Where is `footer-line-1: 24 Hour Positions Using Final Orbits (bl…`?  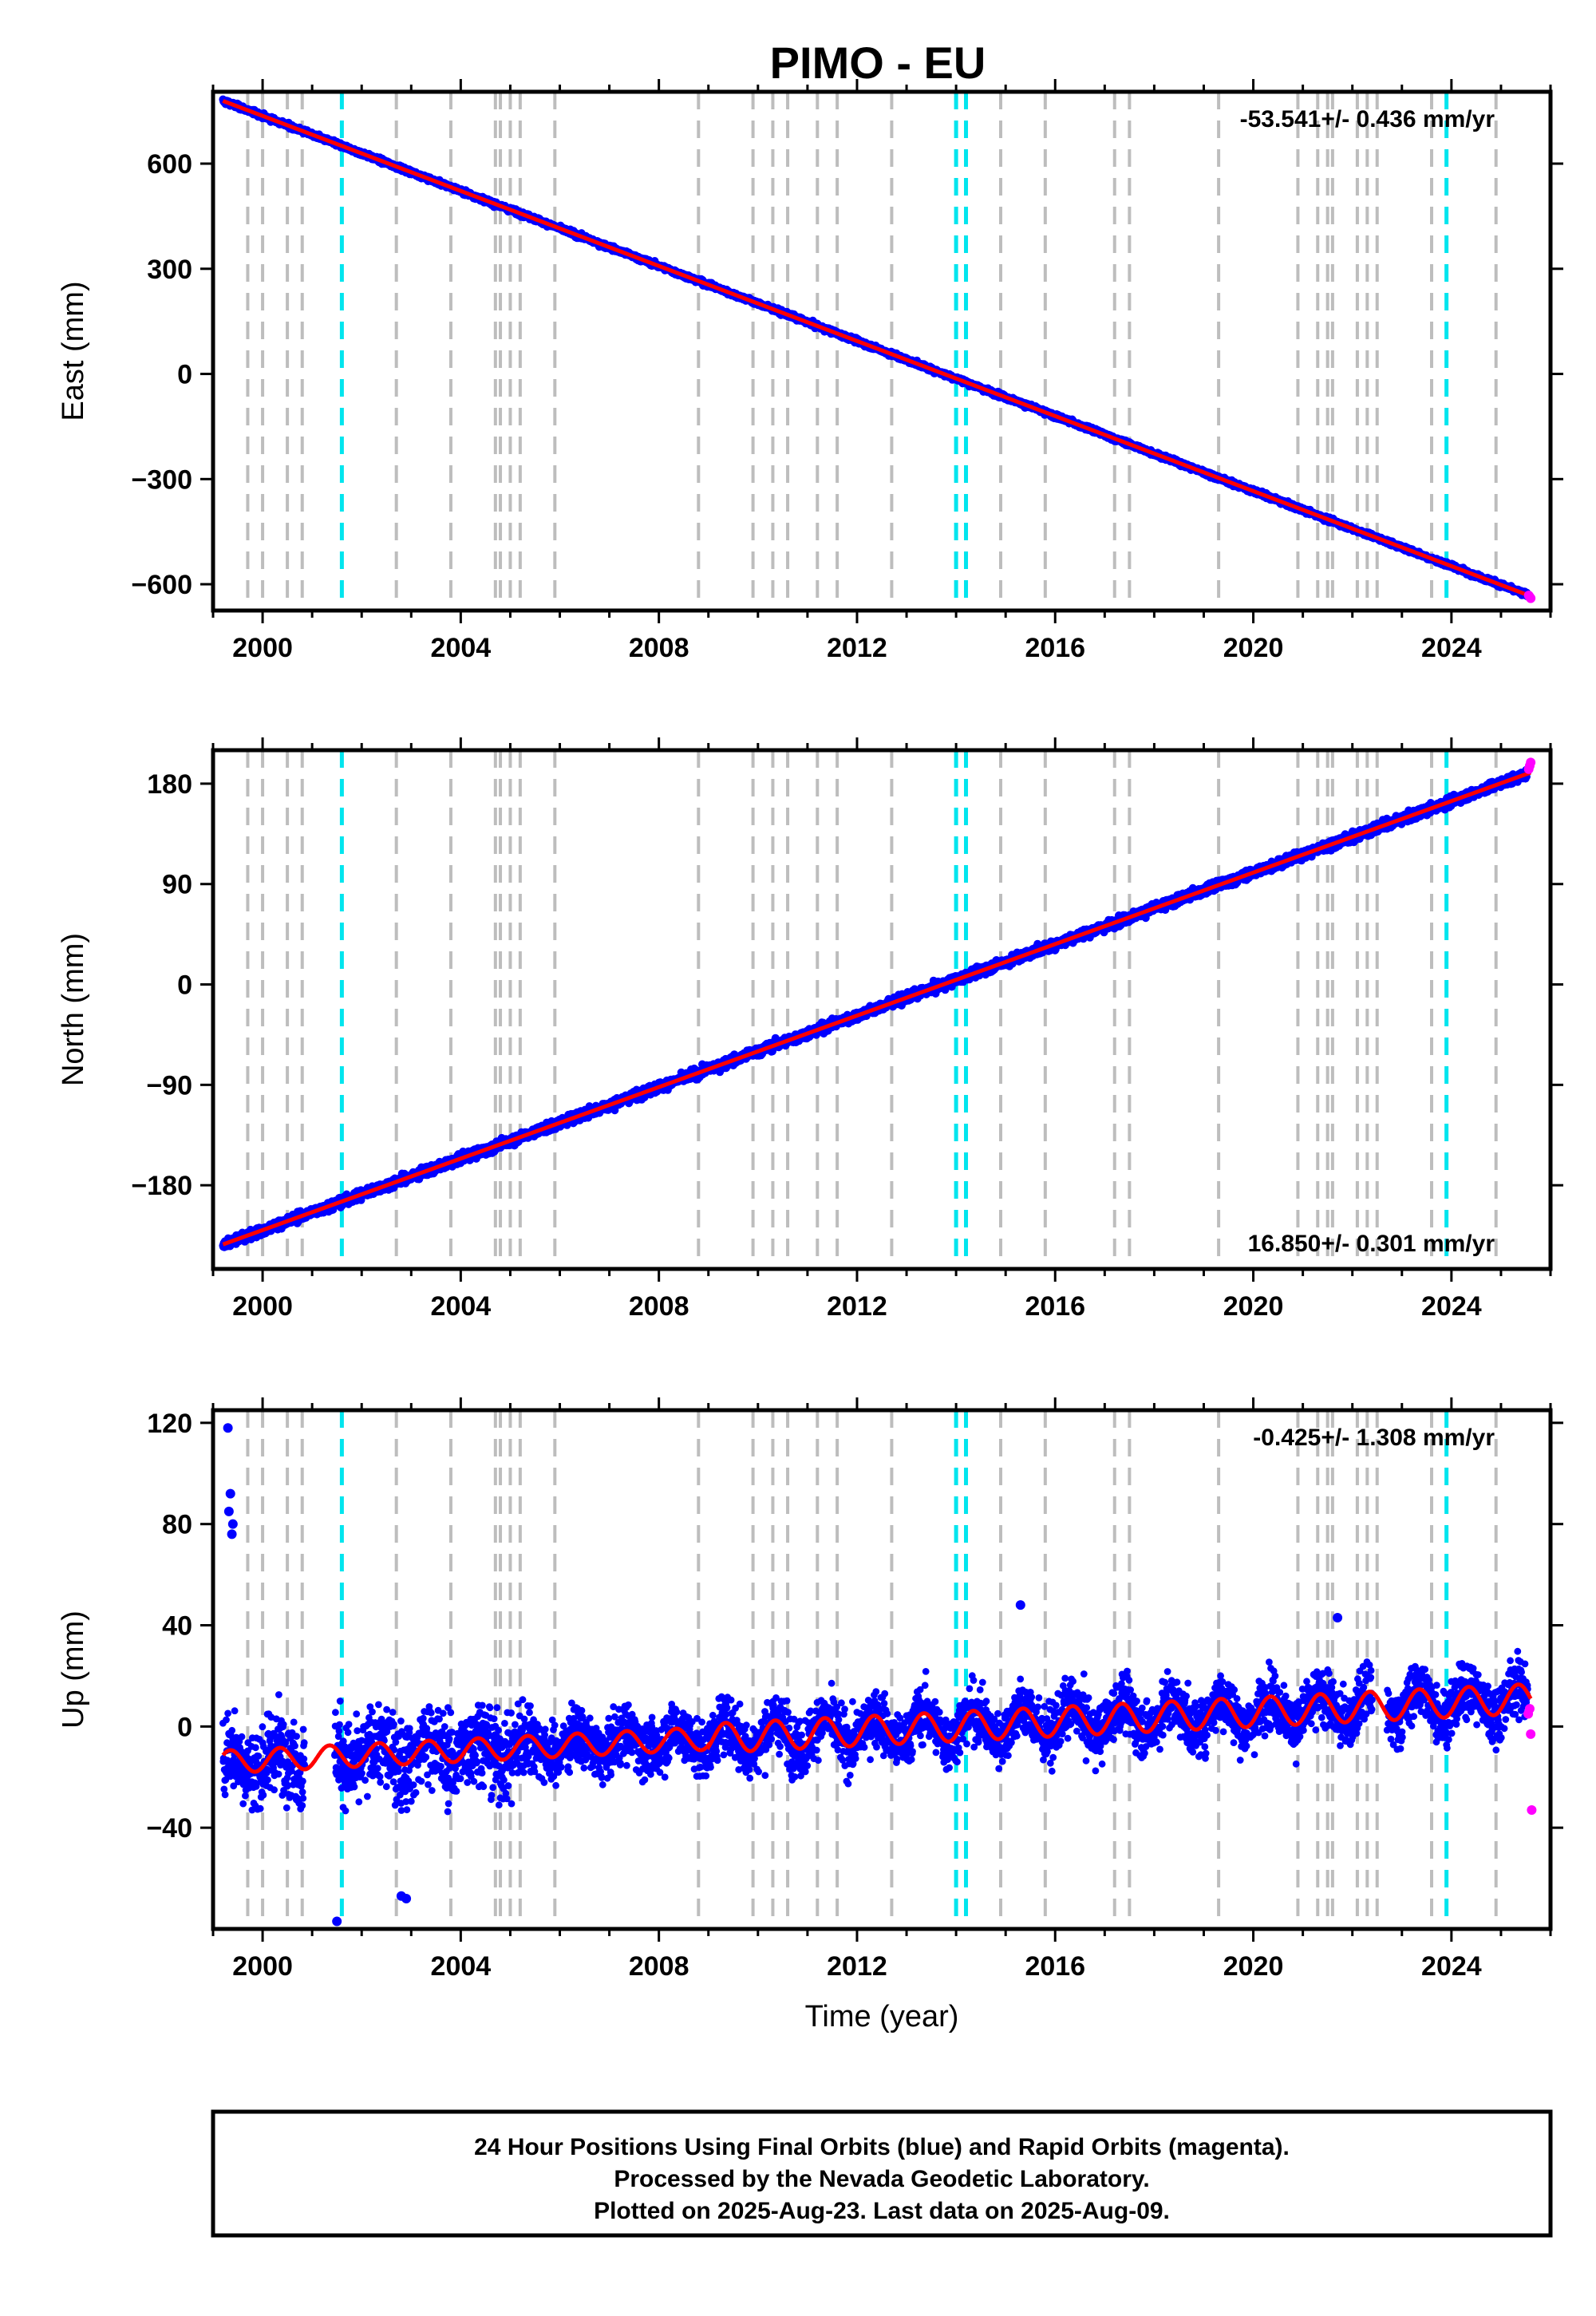 footer-line-1: 24 Hour Positions Using Final Orbits (bl… is located at coordinates (882, 2147).